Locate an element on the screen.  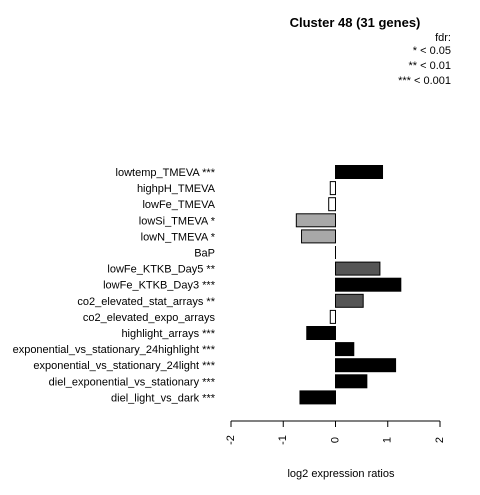
legend-line: * < 0.05 is located at coordinates (432, 51).